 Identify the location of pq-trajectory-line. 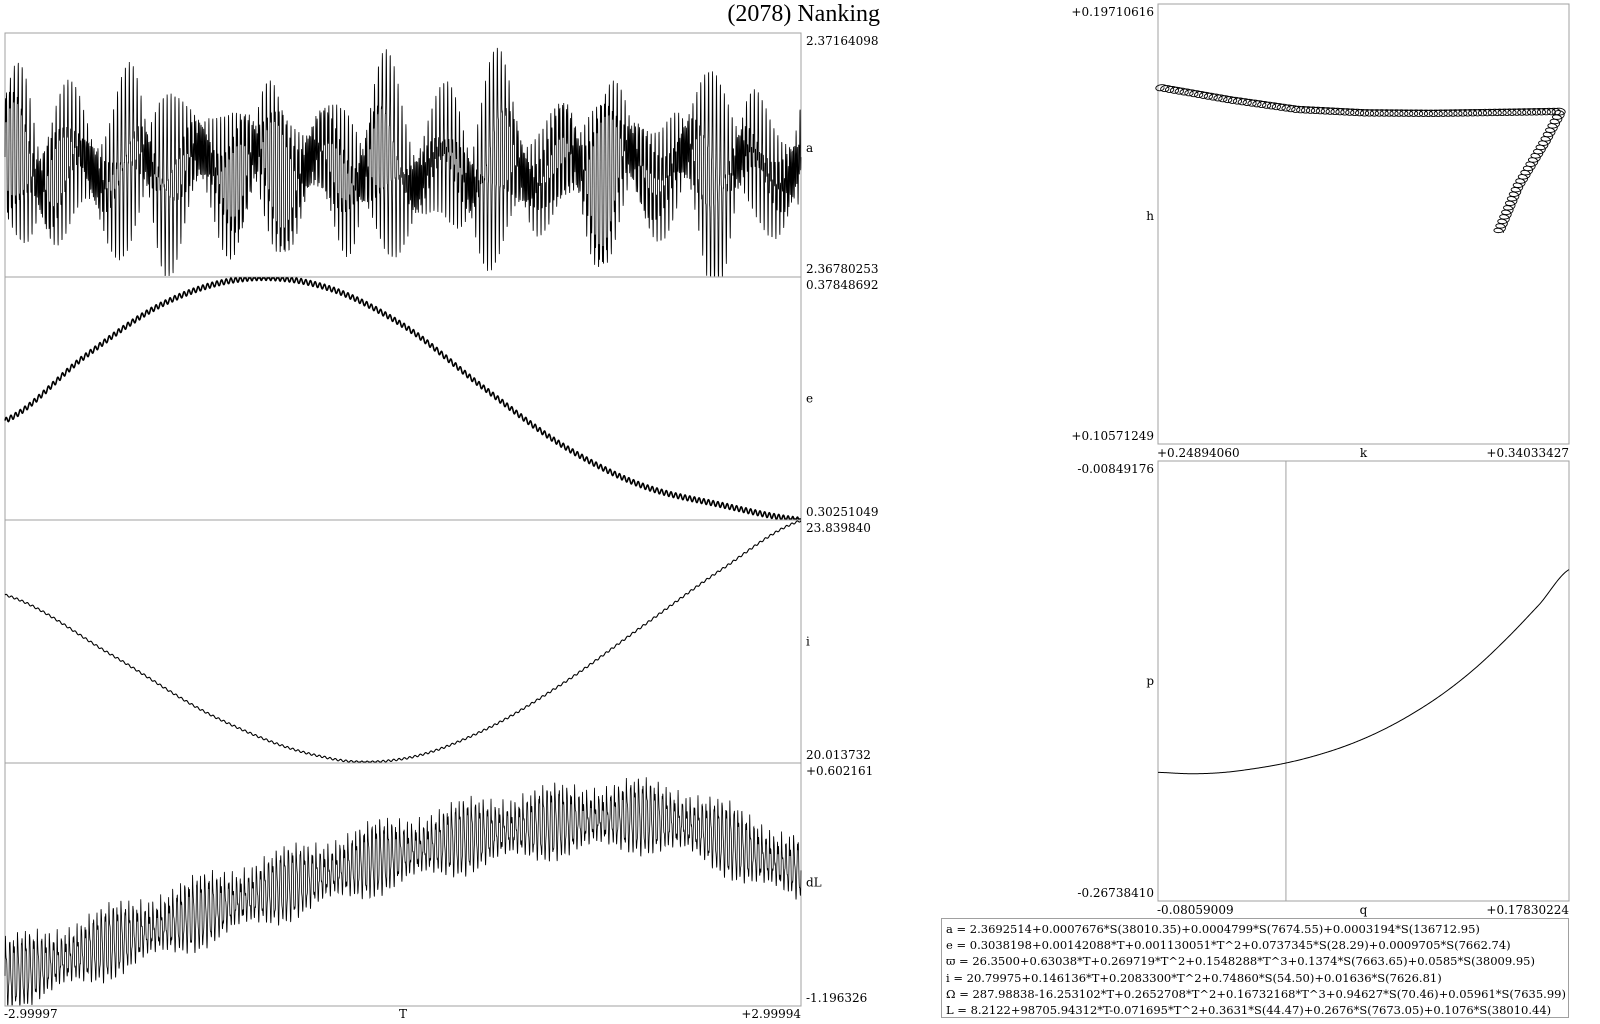
(1363, 672).